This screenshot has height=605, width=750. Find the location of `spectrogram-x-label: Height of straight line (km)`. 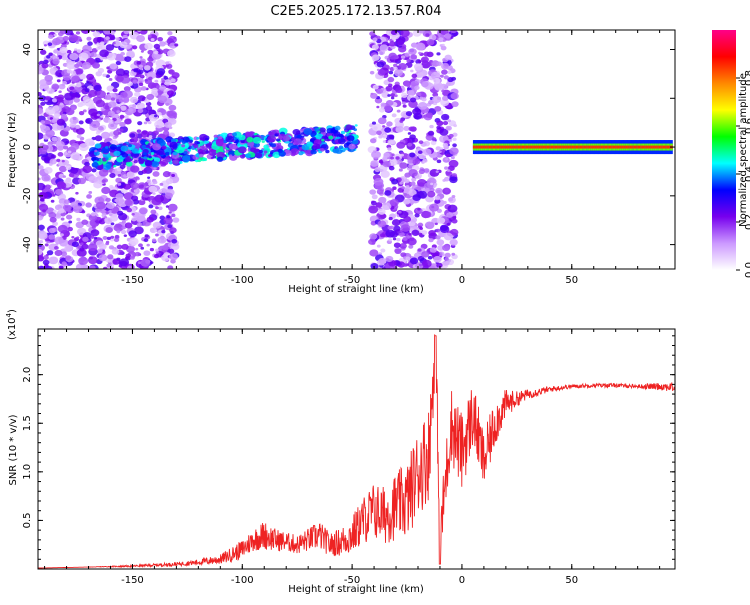

spectrogram-x-label: Height of straight line (km) is located at coordinates (356, 289).